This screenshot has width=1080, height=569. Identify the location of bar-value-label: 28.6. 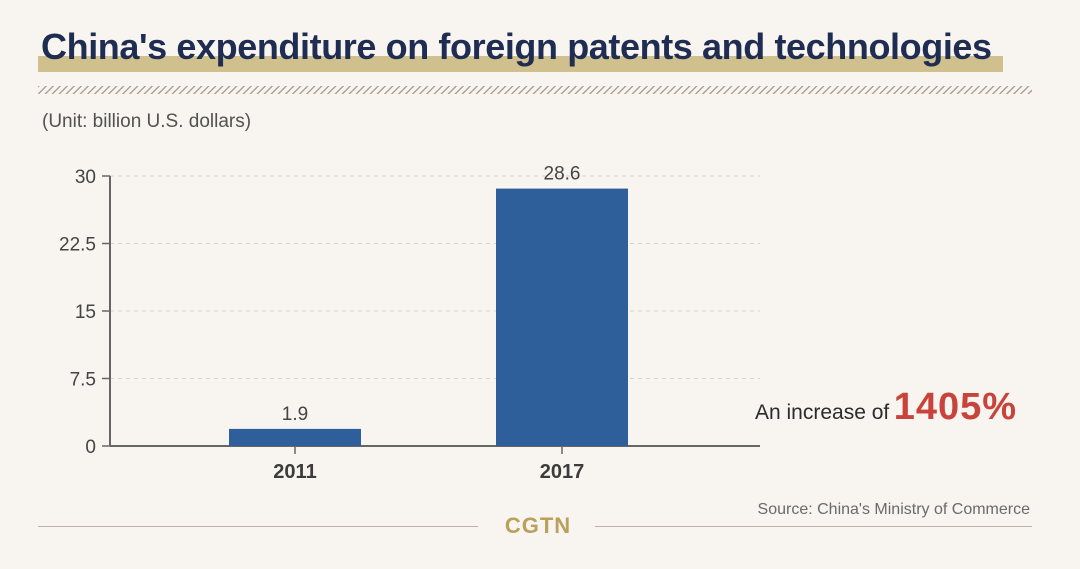
(562, 174).